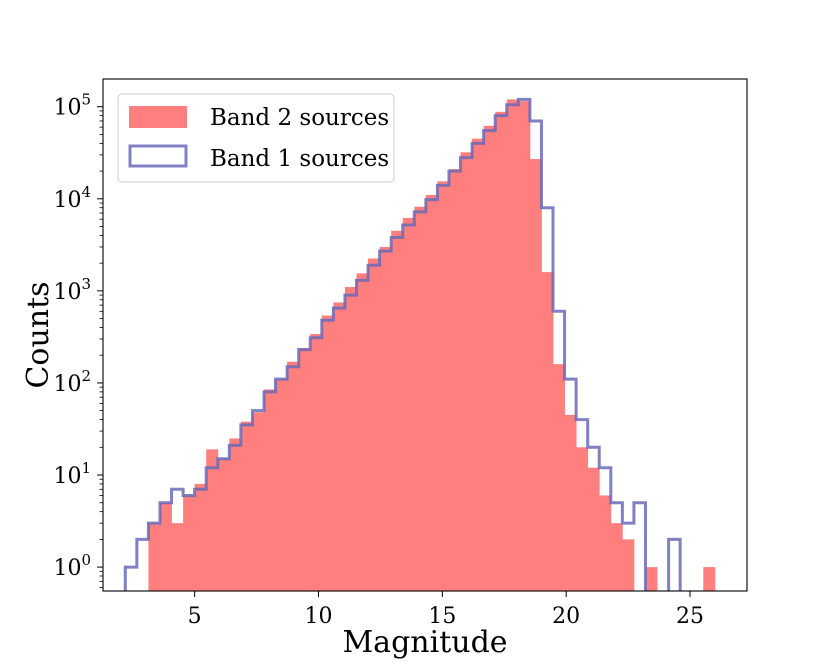 Image resolution: width=830 pixels, height=664 pixels. Describe the element at coordinates (72, 198) in the screenshot. I see `y-tick-label: 10⁴` at that location.